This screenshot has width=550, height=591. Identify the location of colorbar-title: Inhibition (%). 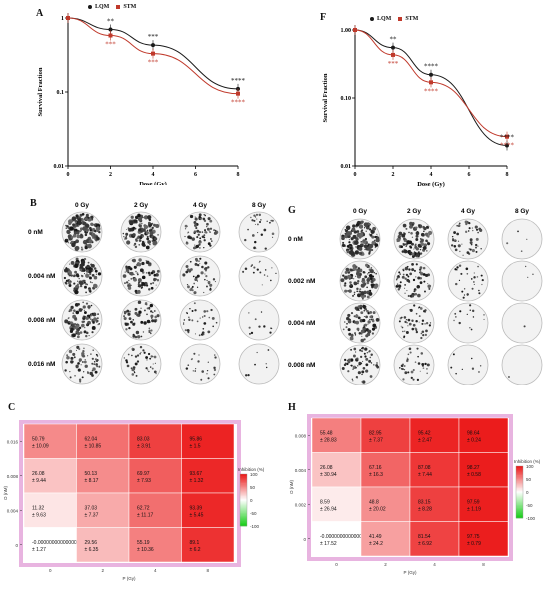
(251, 469).